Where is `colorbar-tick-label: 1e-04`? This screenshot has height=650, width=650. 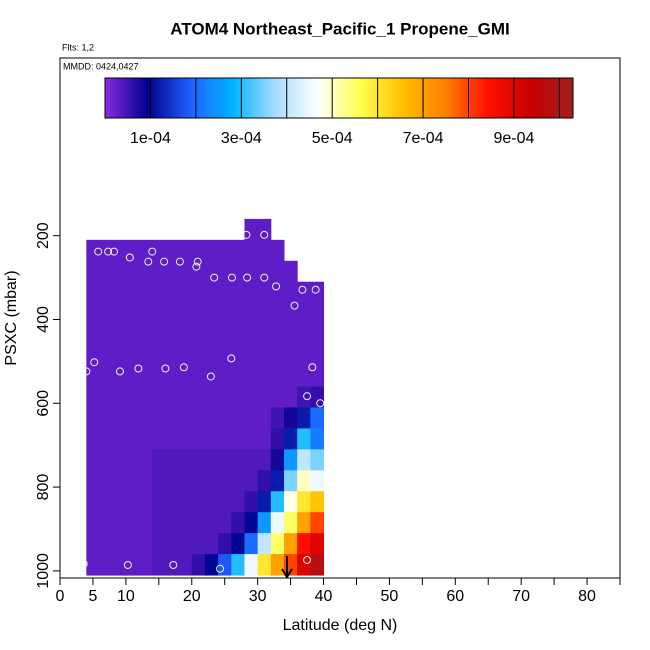 colorbar-tick-label: 1e-04 is located at coordinates (150, 138).